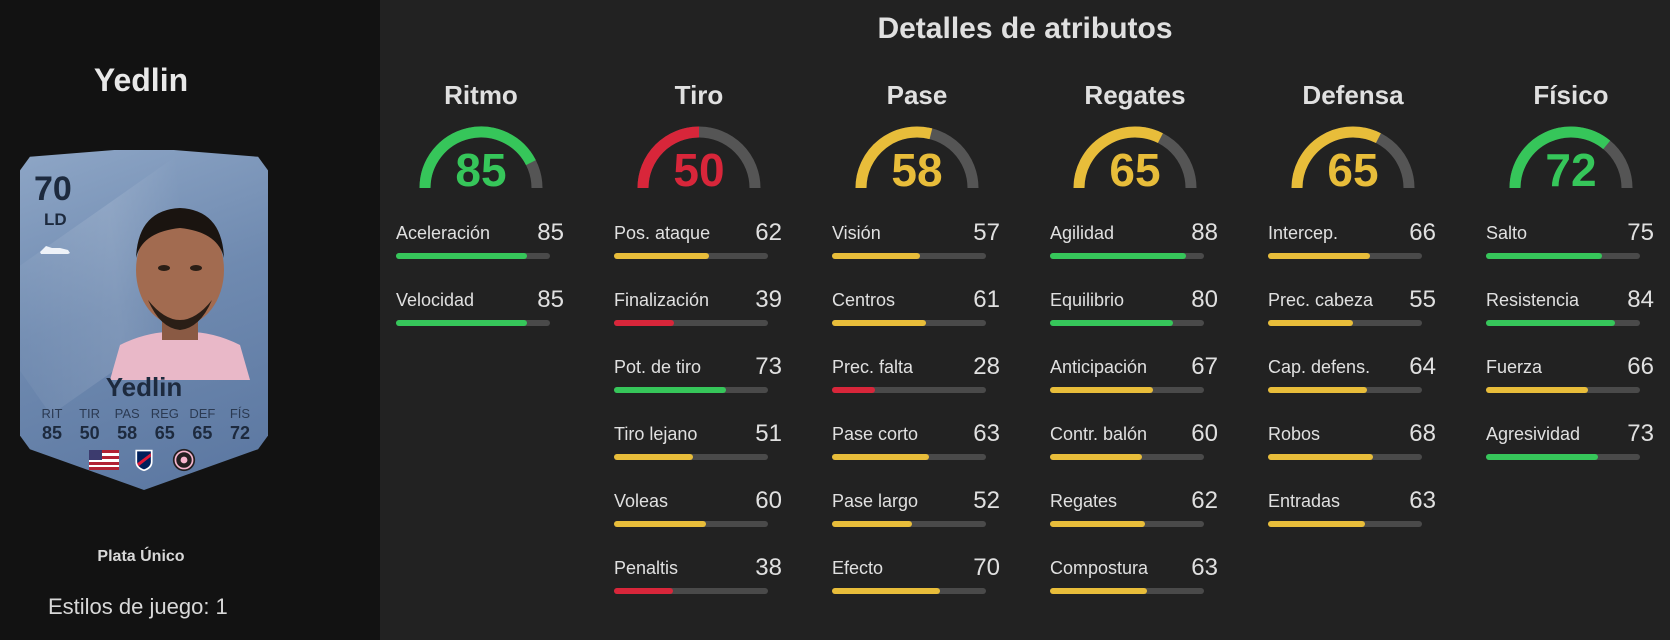  What do you see at coordinates (1204, 232) in the screenshot?
I see `stat-value: 88` at bounding box center [1204, 232].